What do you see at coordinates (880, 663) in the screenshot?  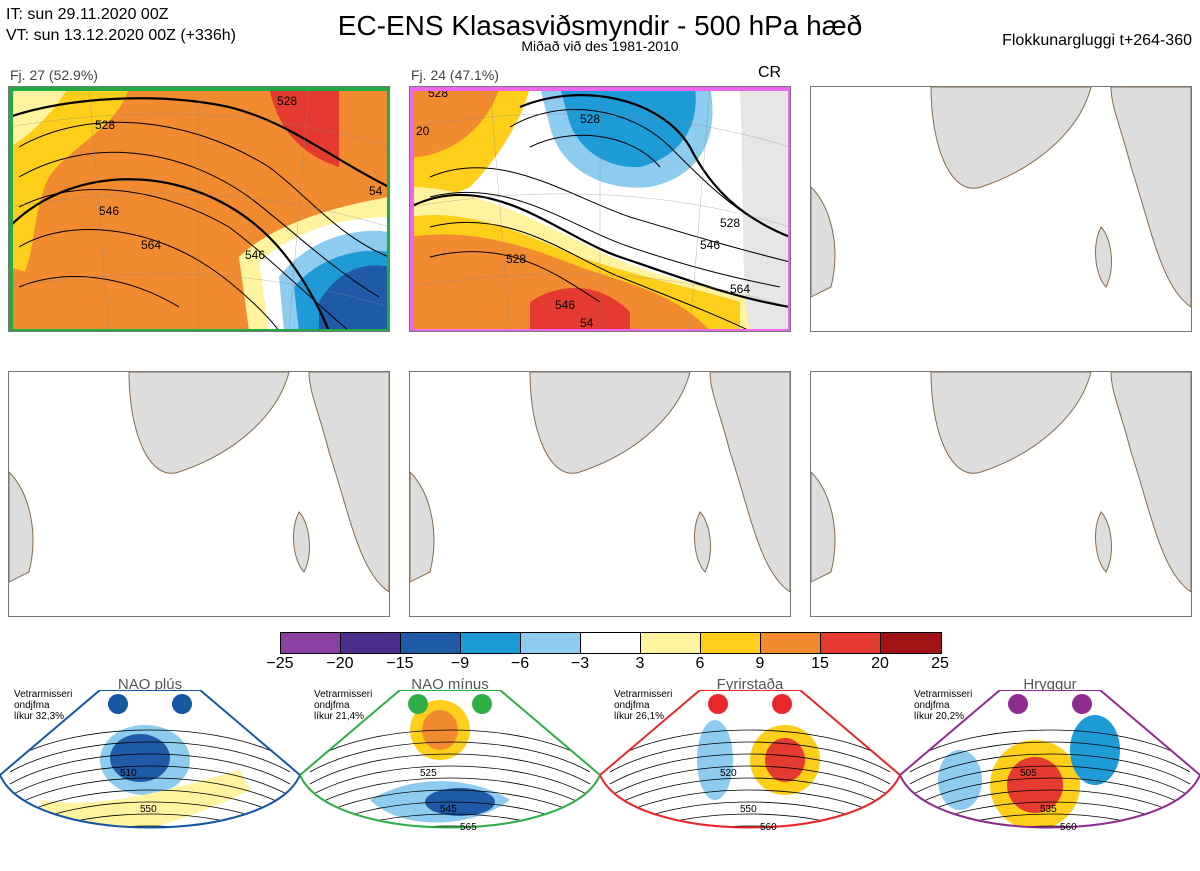 I see `colorbar-tick-label: 20` at bounding box center [880, 663].